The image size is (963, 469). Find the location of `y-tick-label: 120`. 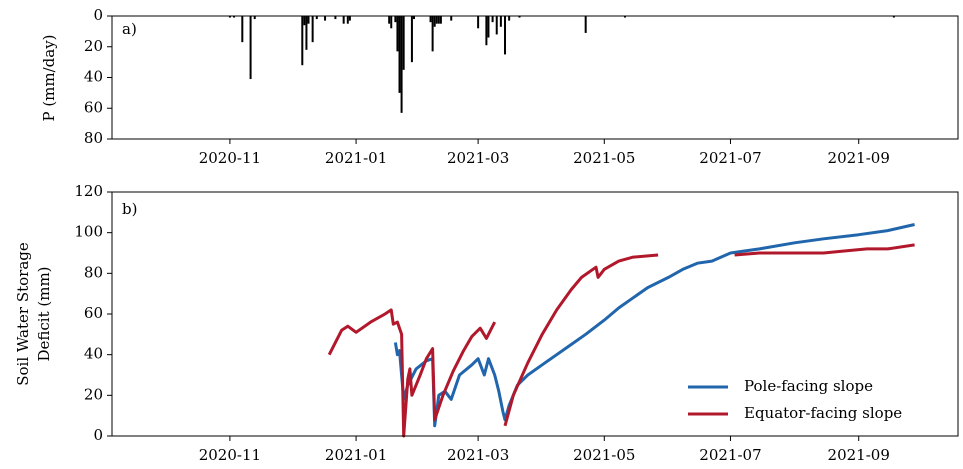

y-tick-label: 120 is located at coordinates (88, 191).